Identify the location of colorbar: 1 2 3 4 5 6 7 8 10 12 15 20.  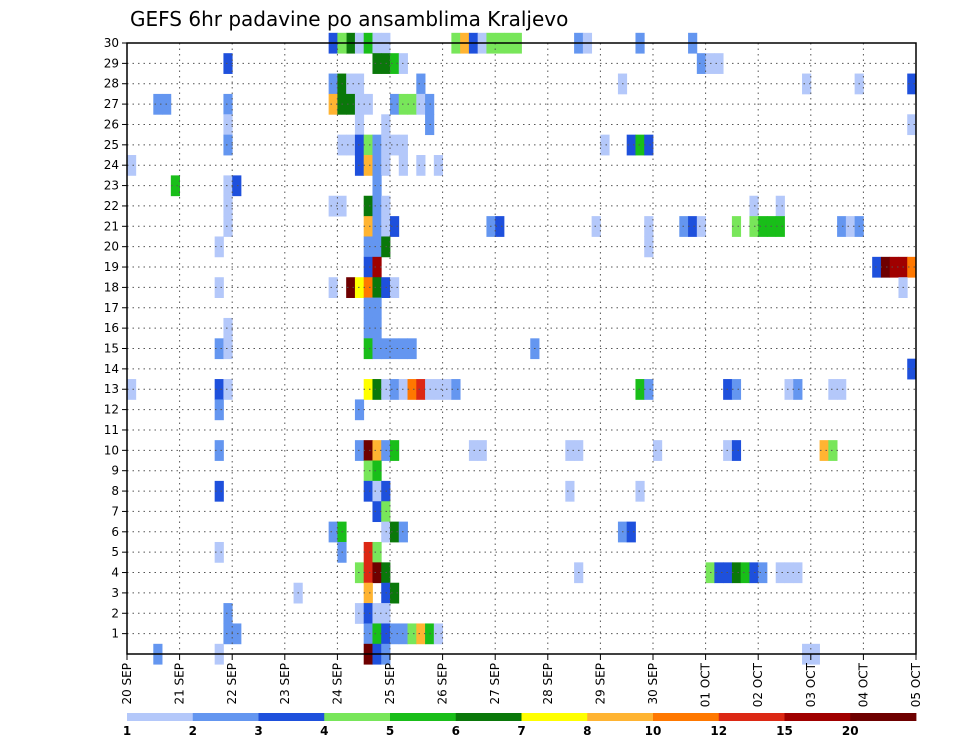
(520, 725).